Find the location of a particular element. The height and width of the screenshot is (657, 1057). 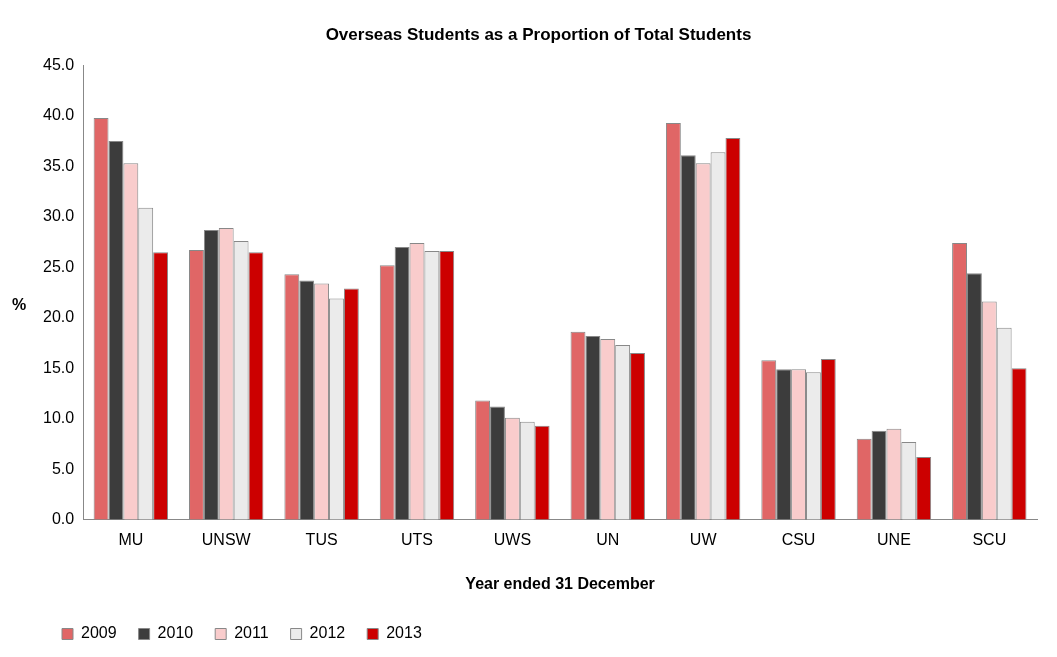

legend-label: 2009 is located at coordinates (99, 633).